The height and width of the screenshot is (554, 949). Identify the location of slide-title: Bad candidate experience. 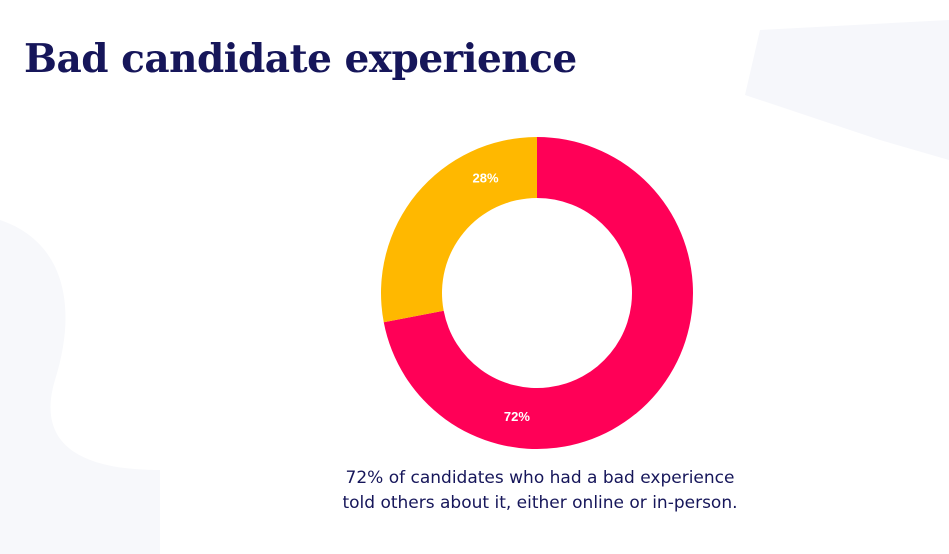
(300, 59).